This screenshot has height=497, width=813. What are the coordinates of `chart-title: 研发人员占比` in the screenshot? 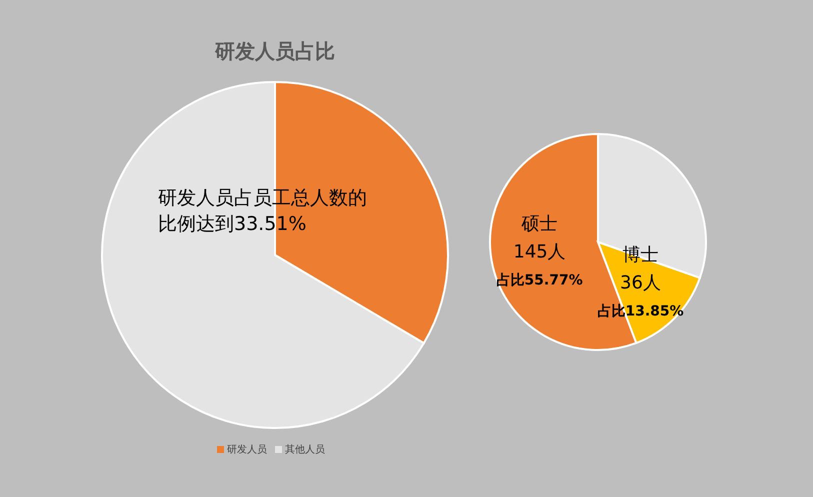 It's located at (274, 51).